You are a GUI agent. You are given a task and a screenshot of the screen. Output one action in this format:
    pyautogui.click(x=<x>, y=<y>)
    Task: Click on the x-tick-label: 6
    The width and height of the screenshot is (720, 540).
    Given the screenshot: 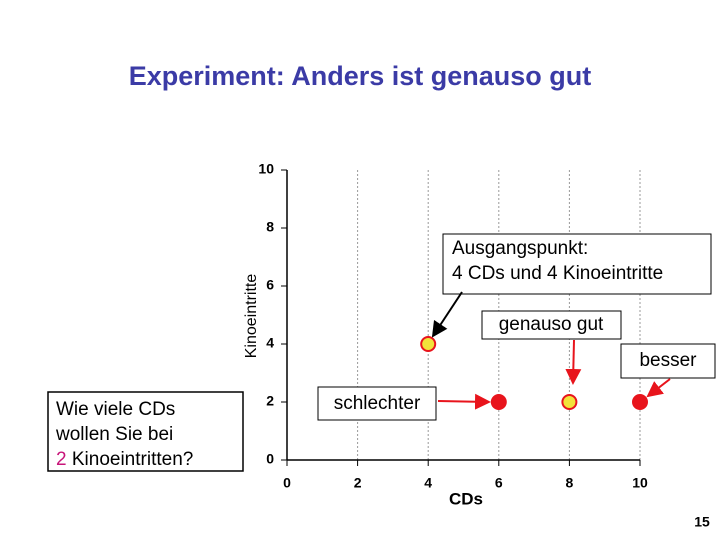 What is the action you would take?
    pyautogui.click(x=499, y=483)
    